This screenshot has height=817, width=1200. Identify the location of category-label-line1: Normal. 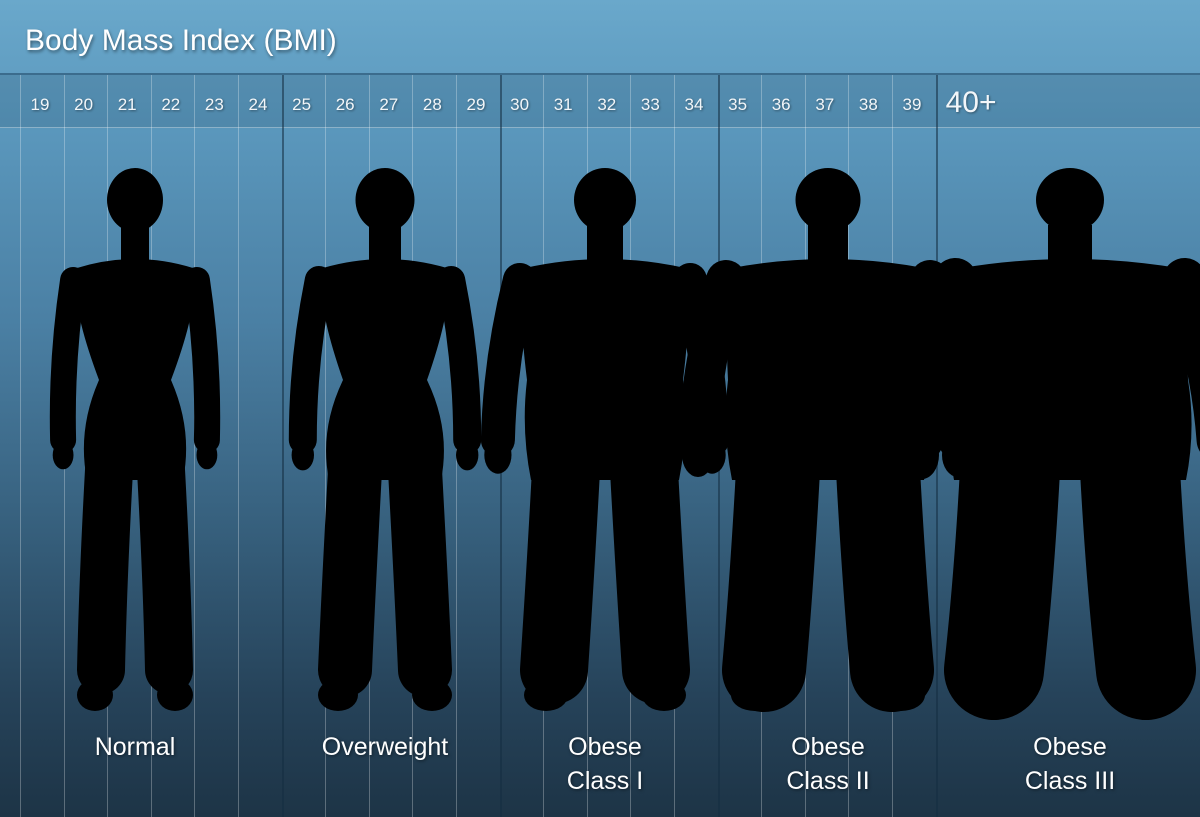
(135, 747).